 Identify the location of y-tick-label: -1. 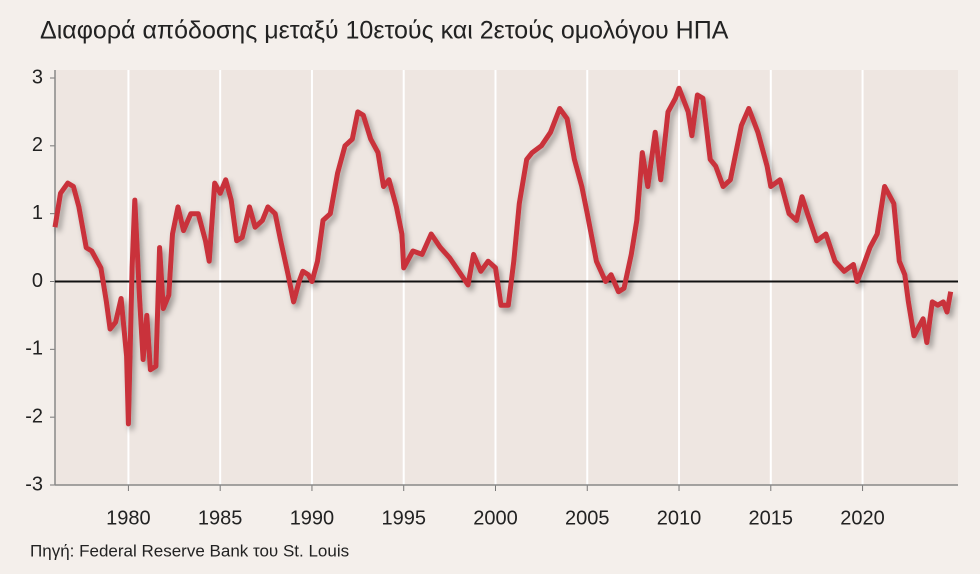
(34, 349).